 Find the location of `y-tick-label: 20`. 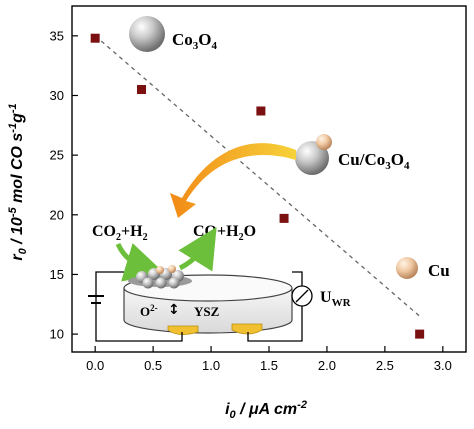

y-tick-label: 20 is located at coordinates (57, 214).